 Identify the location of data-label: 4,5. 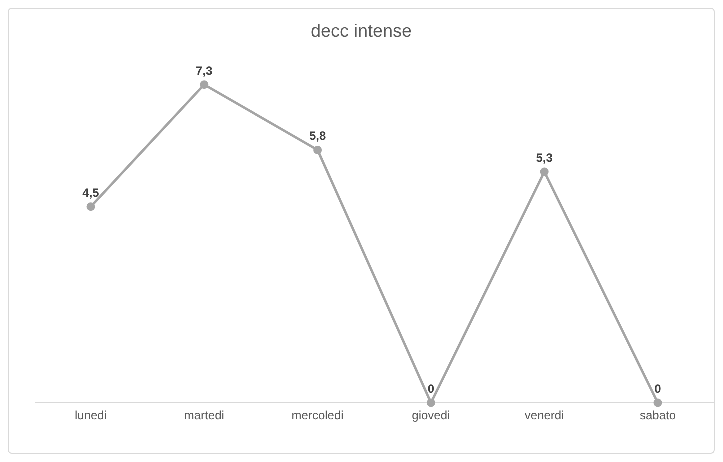
(91, 193).